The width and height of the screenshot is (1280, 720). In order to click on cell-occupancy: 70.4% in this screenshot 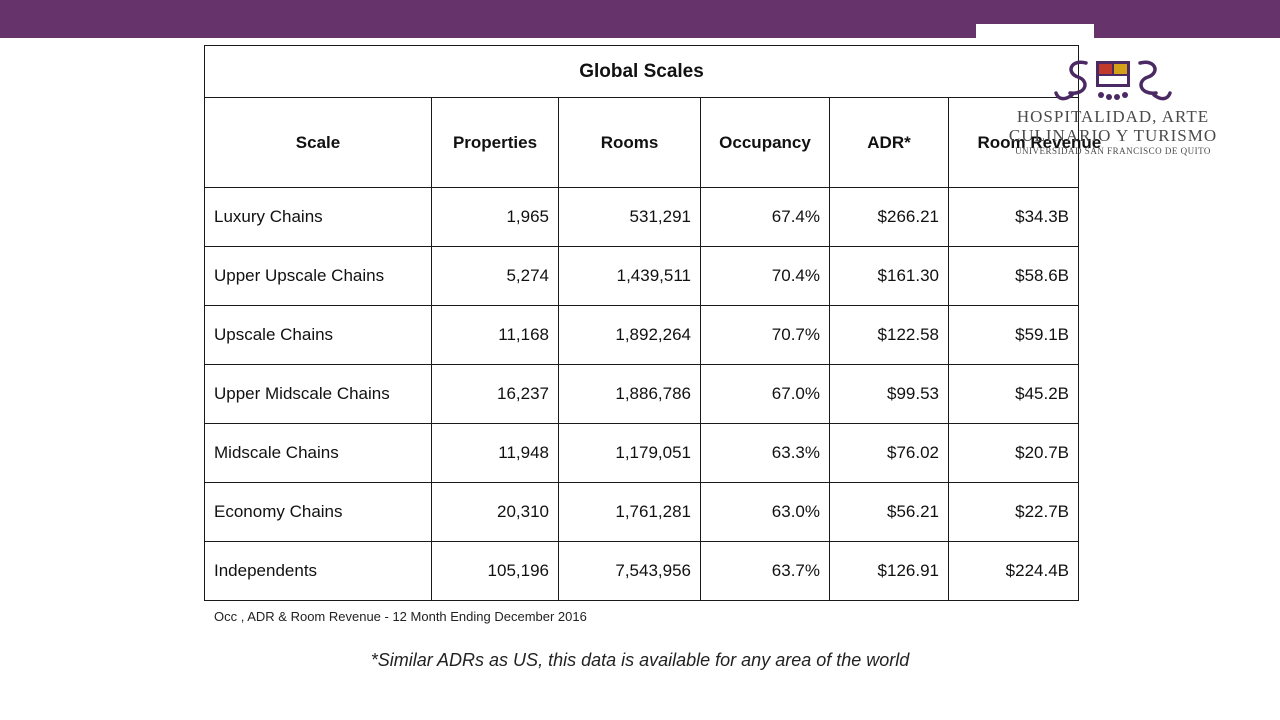, I will do `click(765, 276)`.